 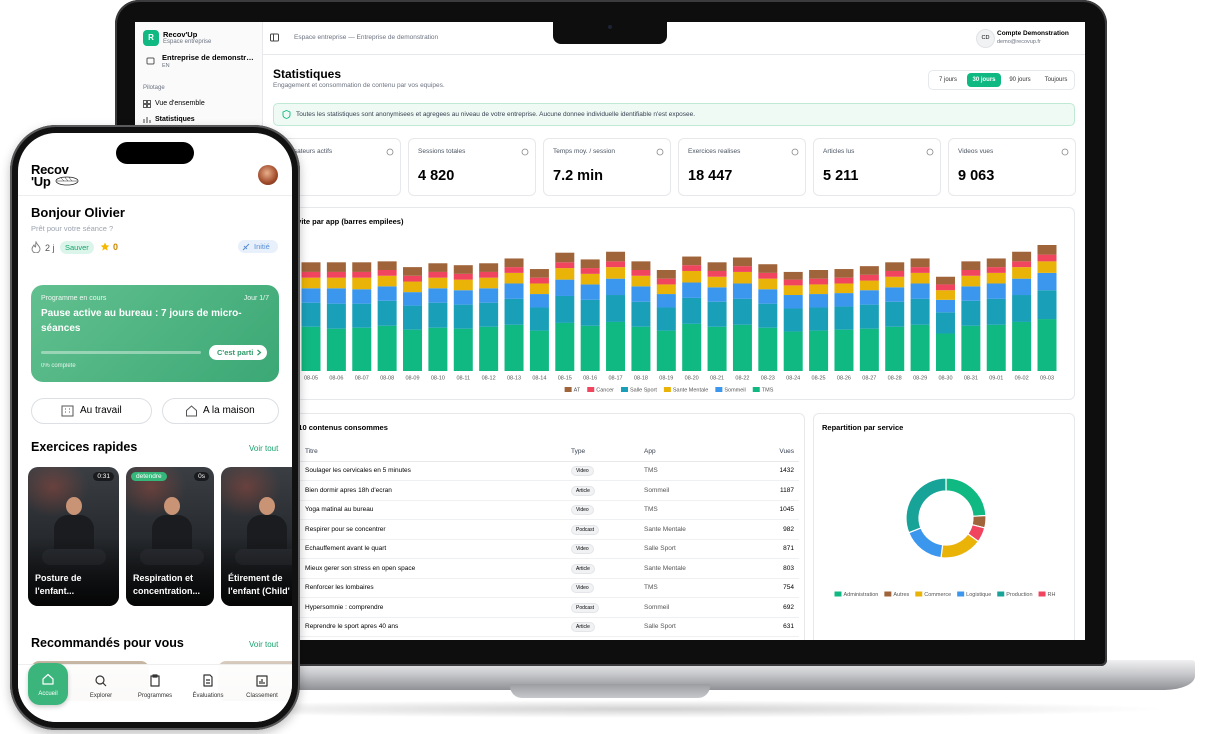 I want to click on x-tick-label: 09-02, so click(x=1022, y=378).